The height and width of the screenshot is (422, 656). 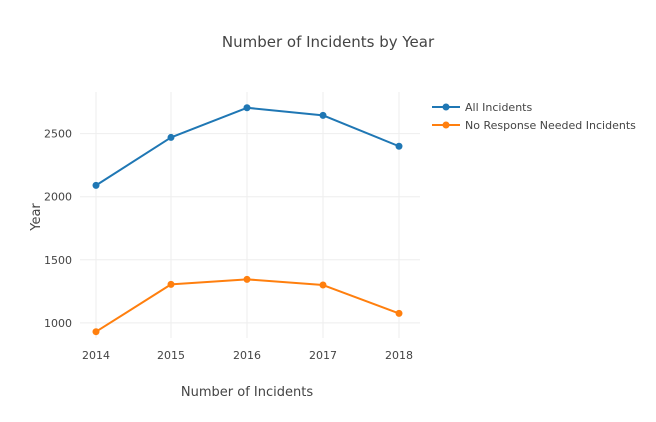 I want to click on x-axis-ticks: 2014 2015 2016 2017 2018, so click(x=247, y=355).